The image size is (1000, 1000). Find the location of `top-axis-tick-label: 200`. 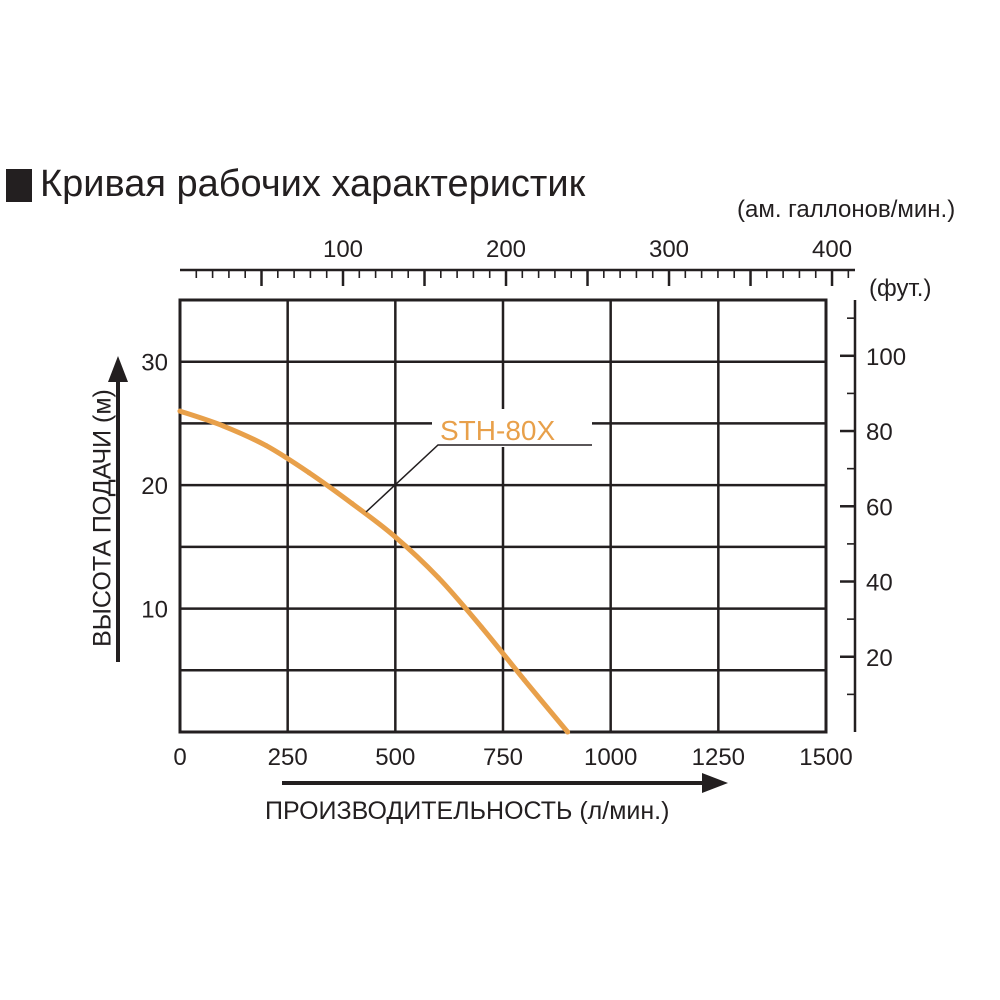

top-axis-tick-label: 200 is located at coordinates (506, 249).